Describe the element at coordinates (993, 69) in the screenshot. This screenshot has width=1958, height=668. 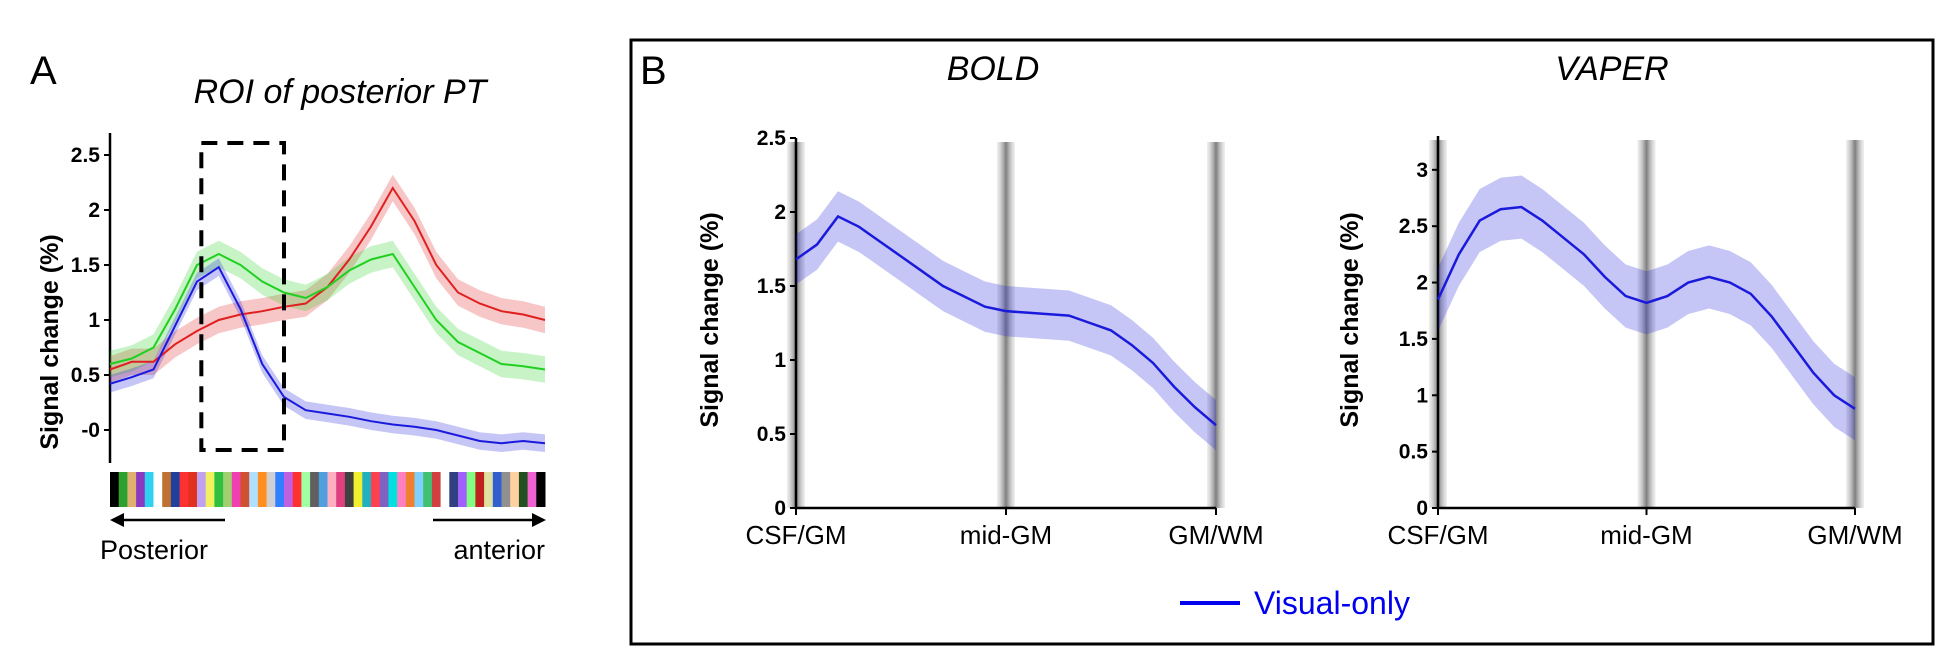
I see `bold-title: BOLD` at that location.